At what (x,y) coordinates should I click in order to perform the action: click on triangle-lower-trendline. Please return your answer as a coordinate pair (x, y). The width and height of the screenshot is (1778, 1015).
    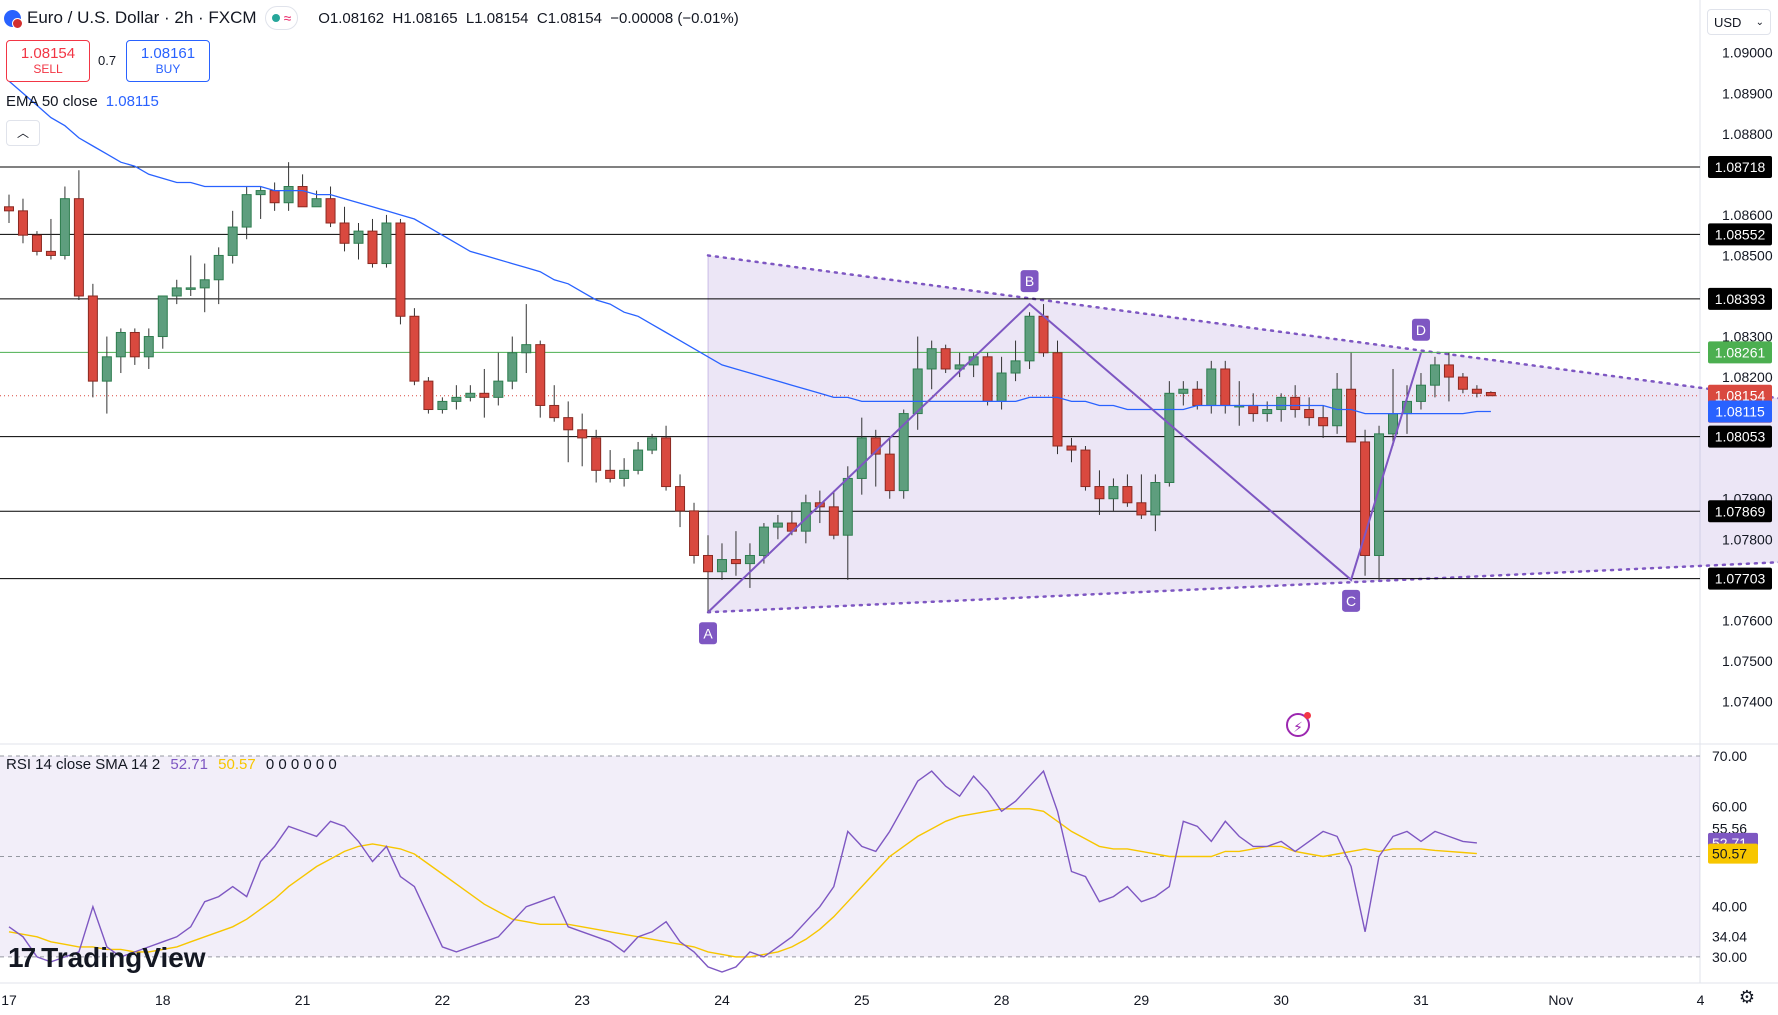
    Looking at the image, I should click on (1242, 587).